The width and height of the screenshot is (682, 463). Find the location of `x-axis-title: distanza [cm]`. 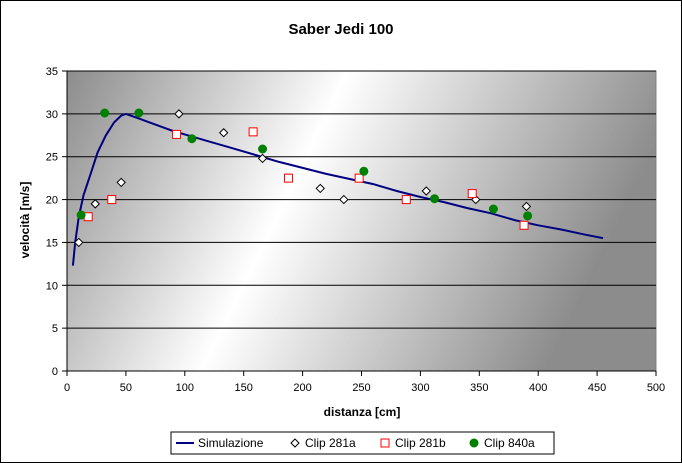

x-axis-title: distanza [cm] is located at coordinates (362, 412).